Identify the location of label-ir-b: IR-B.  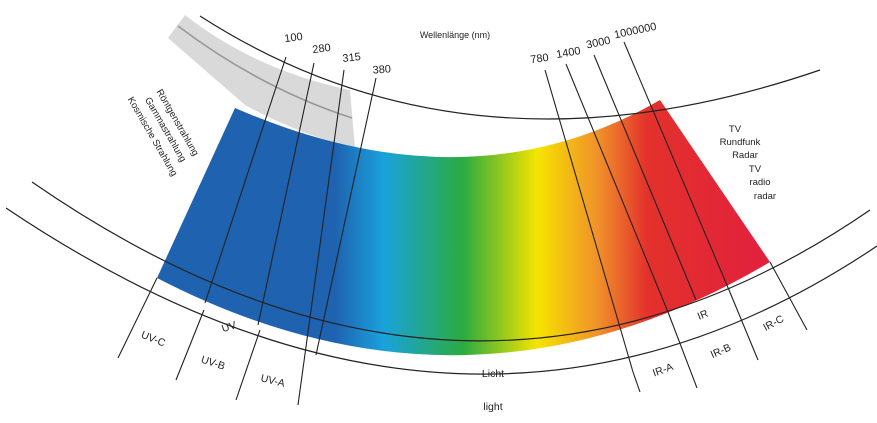
(721, 352).